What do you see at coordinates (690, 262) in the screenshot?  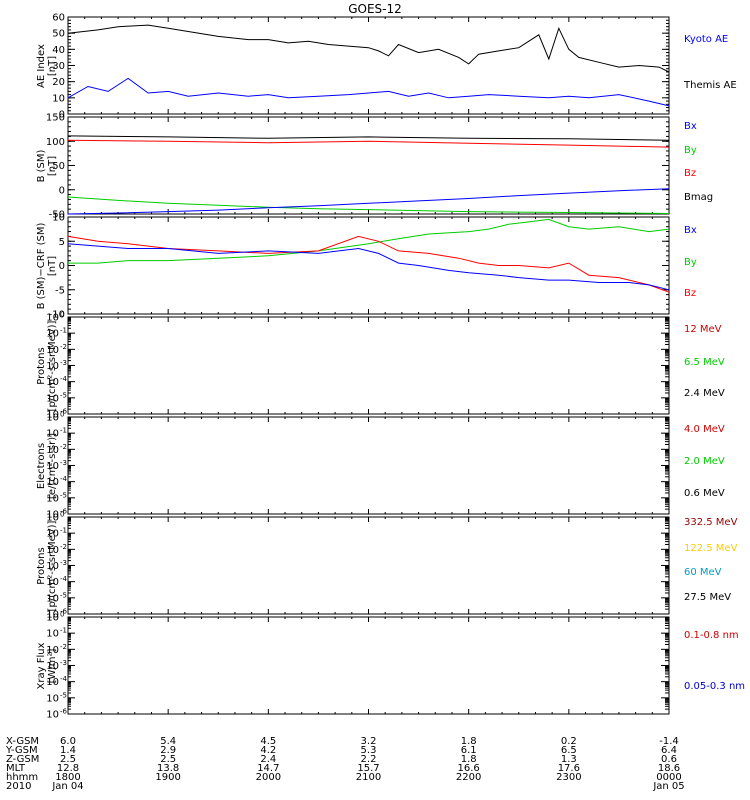 I see `legend-entry: By` at bounding box center [690, 262].